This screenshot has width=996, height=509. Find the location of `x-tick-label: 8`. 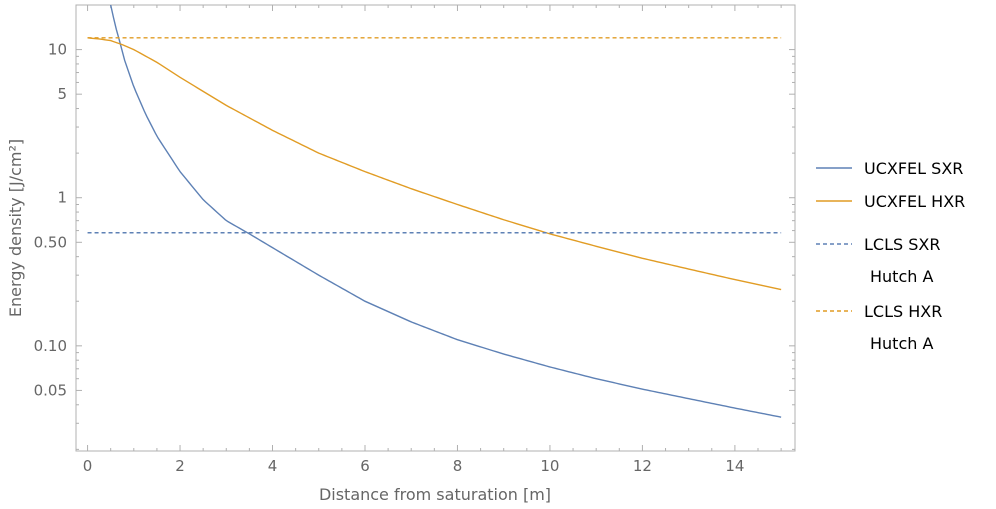

x-tick-label: 8 is located at coordinates (458, 466).